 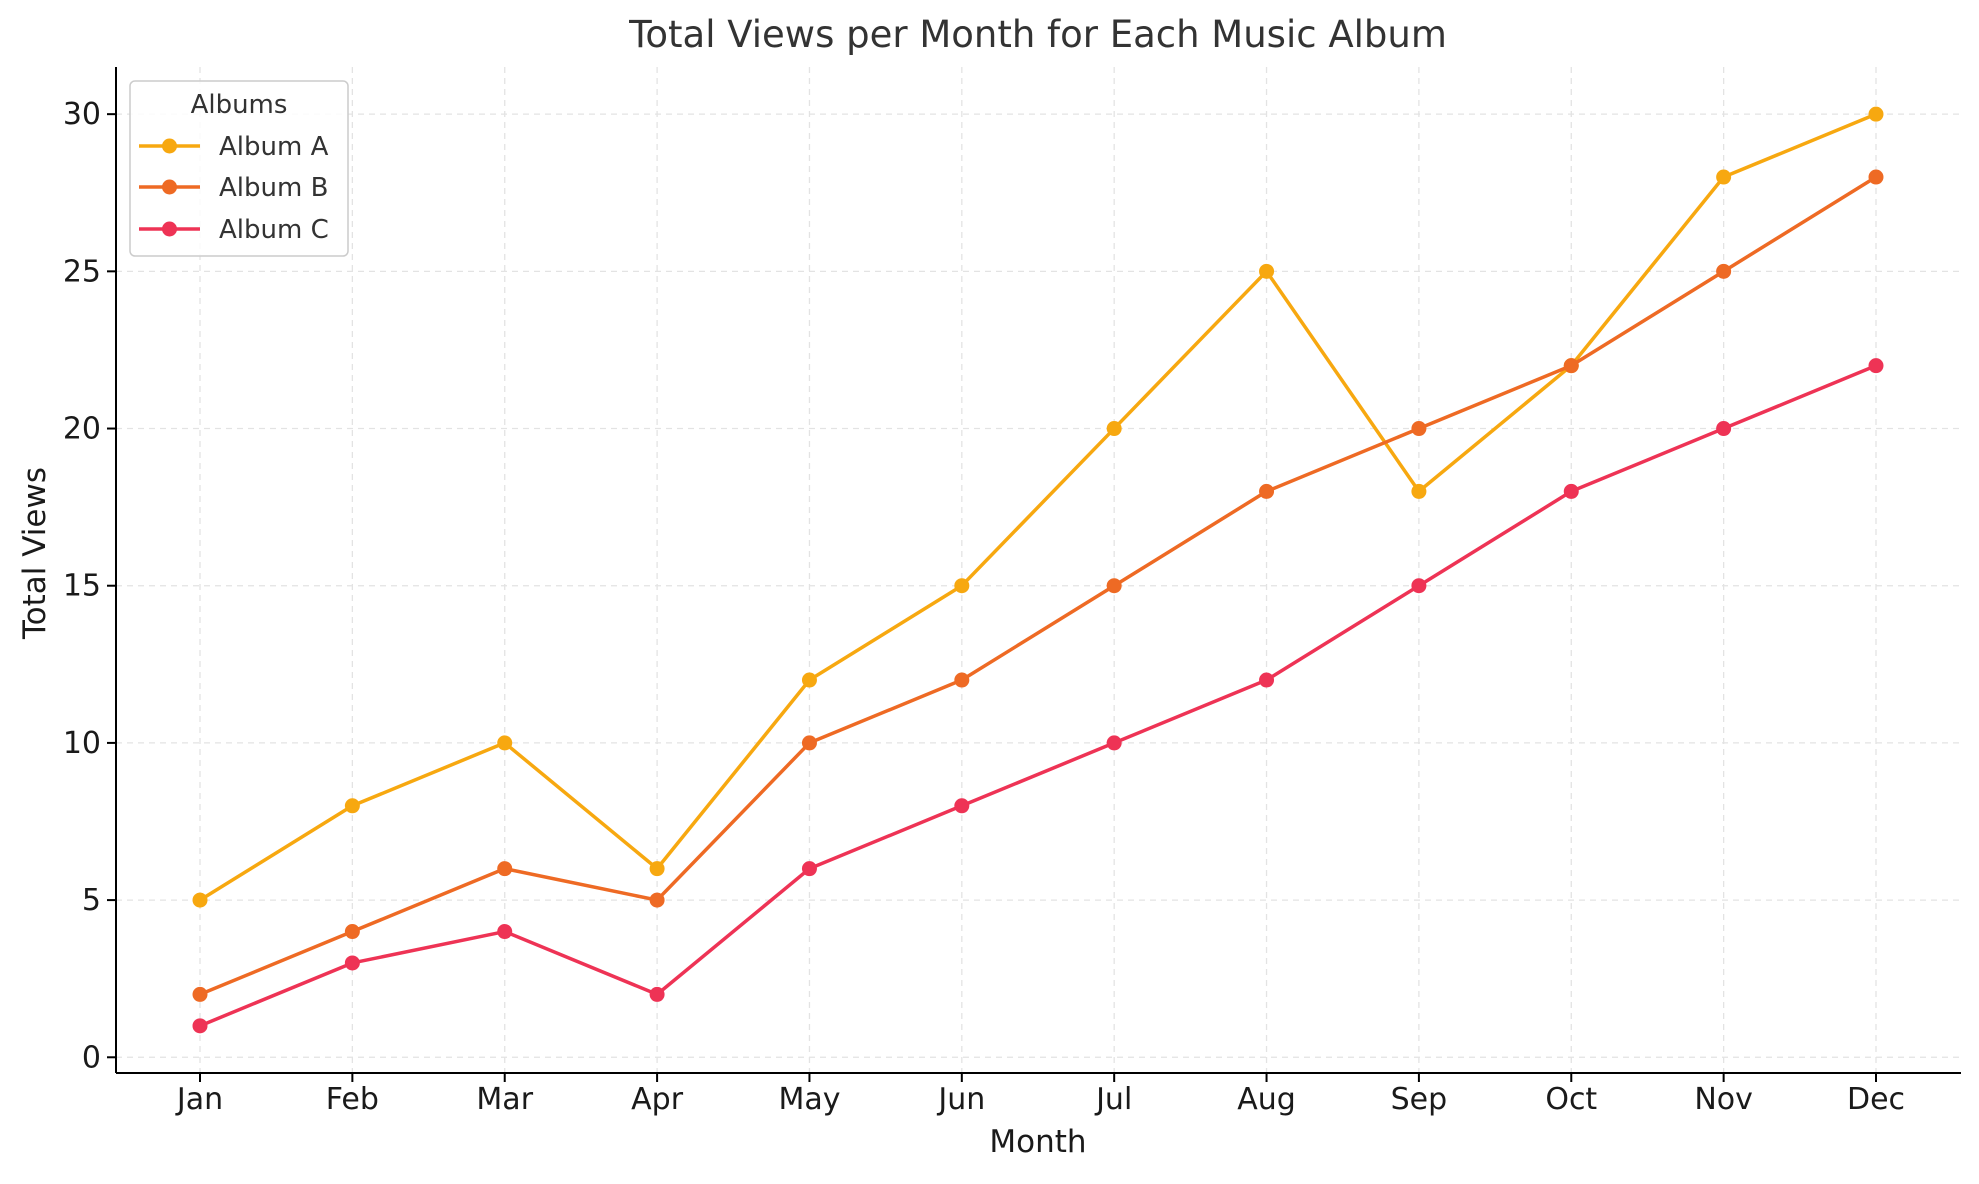 I want to click on legend: Albums Album A Album B Album C, so click(x=239, y=168).